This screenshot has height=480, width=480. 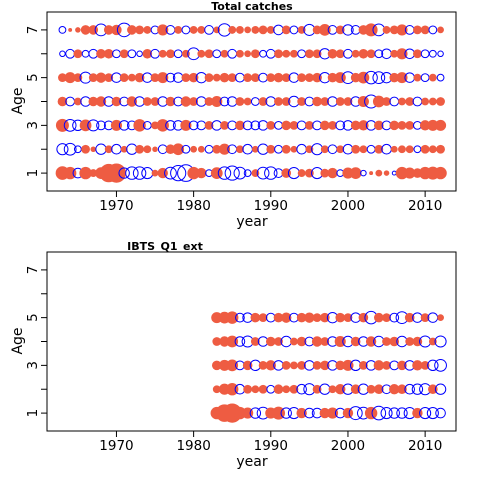 What do you see at coordinates (193, 446) in the screenshot?
I see `x-tick-label: 1980` at bounding box center [193, 446].